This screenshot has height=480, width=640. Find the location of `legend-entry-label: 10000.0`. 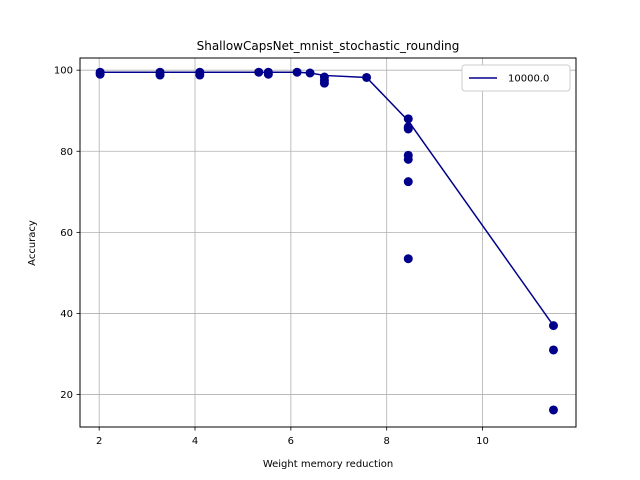

legend-entry-label: 10000.0 is located at coordinates (528, 79).